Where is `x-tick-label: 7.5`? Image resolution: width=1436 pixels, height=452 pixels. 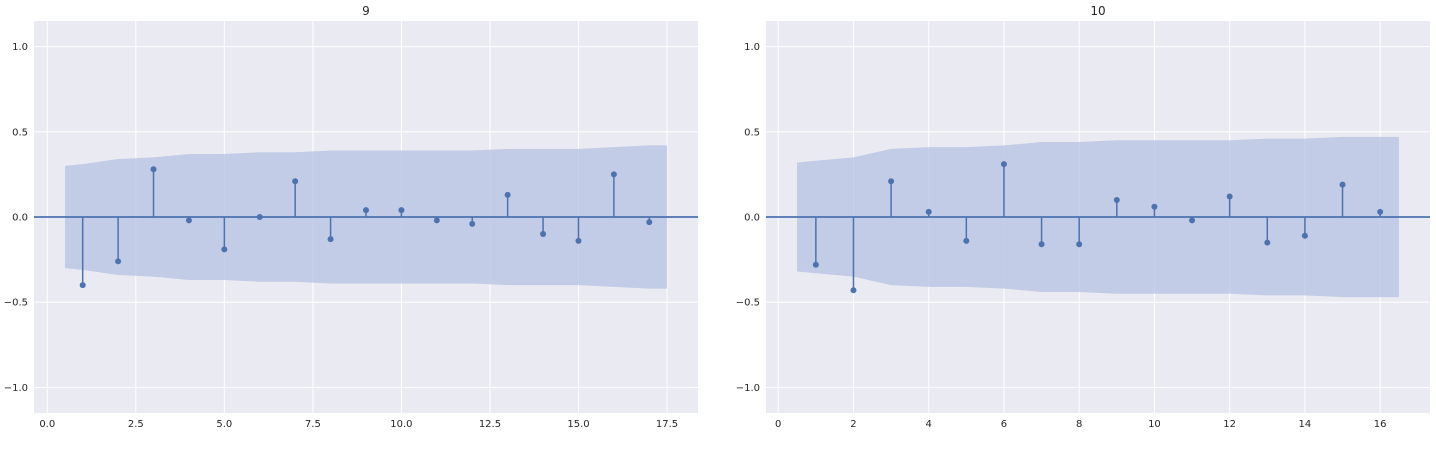
x-tick-label: 7.5 is located at coordinates (313, 424).